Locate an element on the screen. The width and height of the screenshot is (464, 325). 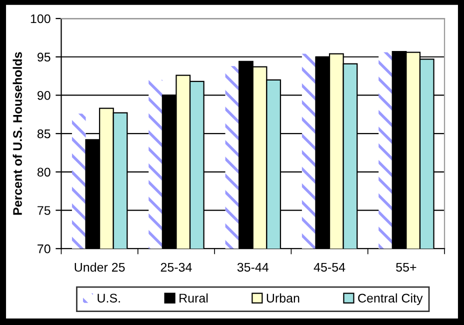
y-tick-label: 90 is located at coordinates (44, 95).